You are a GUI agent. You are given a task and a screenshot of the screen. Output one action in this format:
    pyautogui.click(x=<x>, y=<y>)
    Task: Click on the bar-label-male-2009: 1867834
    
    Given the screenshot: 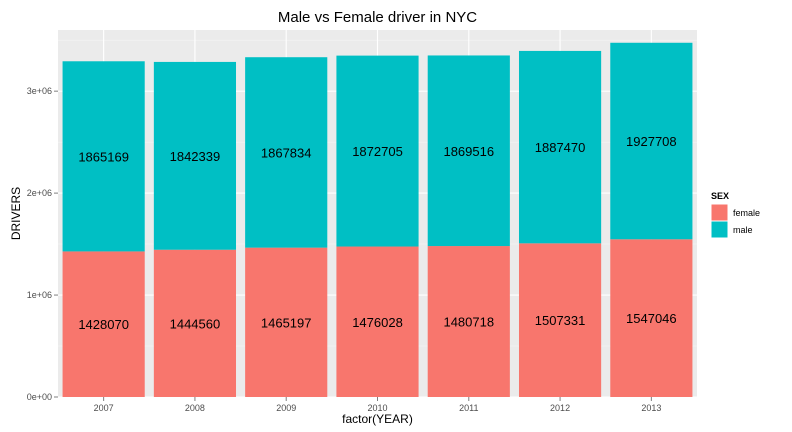 What is the action you would take?
    pyautogui.click(x=286, y=152)
    